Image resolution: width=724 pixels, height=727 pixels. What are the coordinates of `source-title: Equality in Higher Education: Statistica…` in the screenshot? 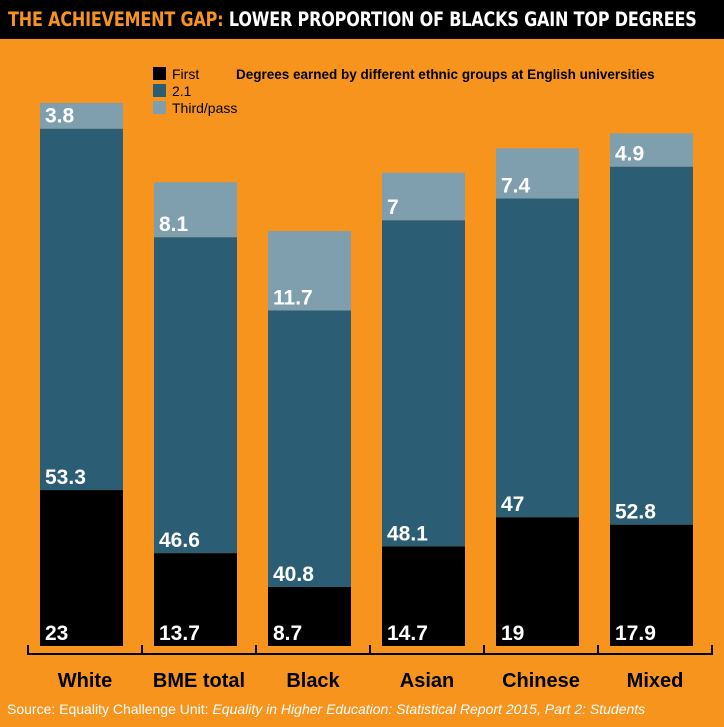 It's located at (429, 709).